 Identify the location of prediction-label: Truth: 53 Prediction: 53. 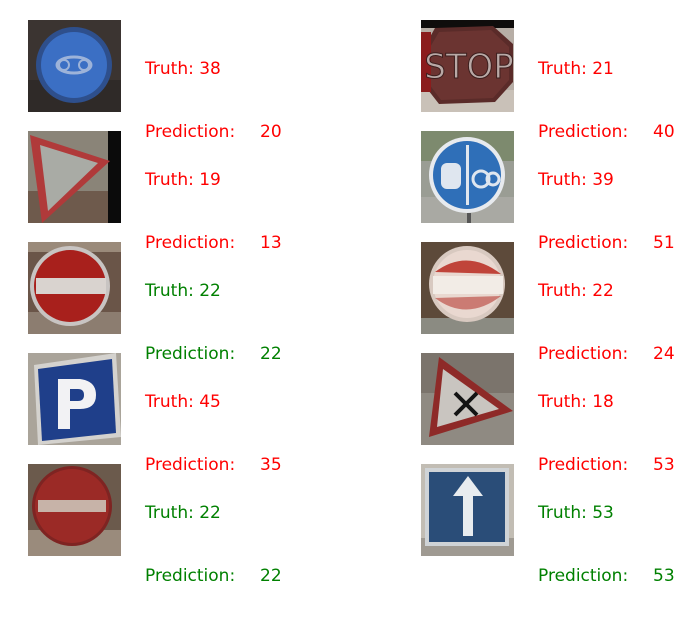
(606, 545).